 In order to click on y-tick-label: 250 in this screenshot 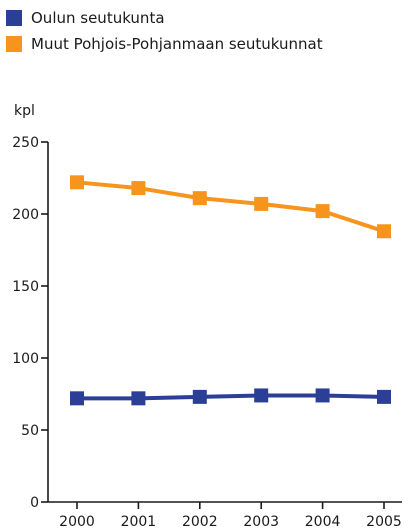, I will do `click(25, 143)`.